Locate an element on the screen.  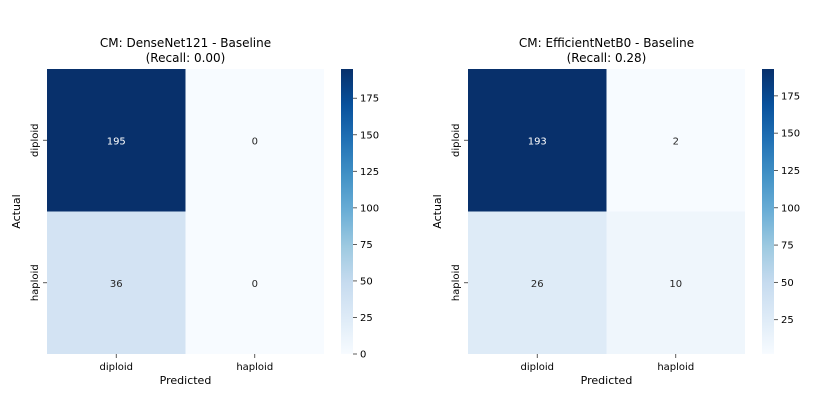
cell-value-label: 2 is located at coordinates (676, 141).